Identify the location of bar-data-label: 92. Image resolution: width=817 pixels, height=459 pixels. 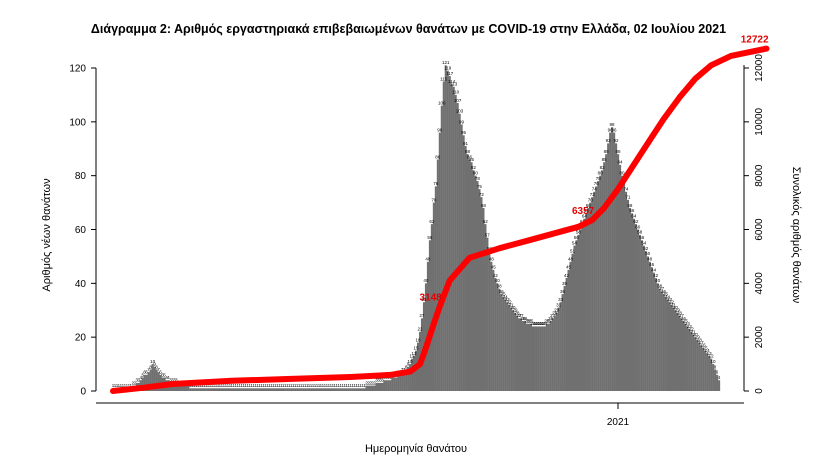
(617, 140).